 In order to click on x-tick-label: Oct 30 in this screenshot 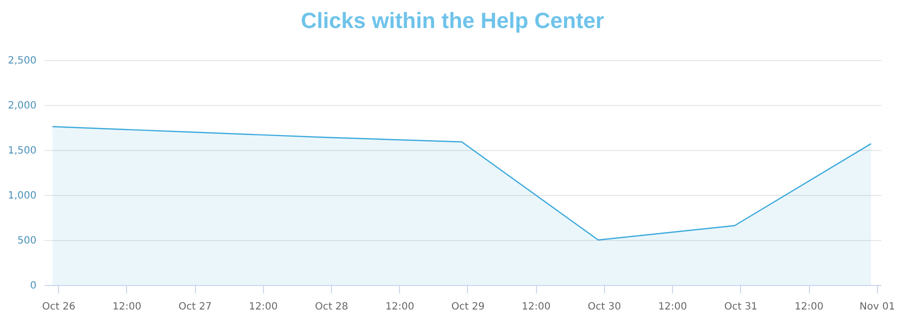, I will do `click(604, 307)`.